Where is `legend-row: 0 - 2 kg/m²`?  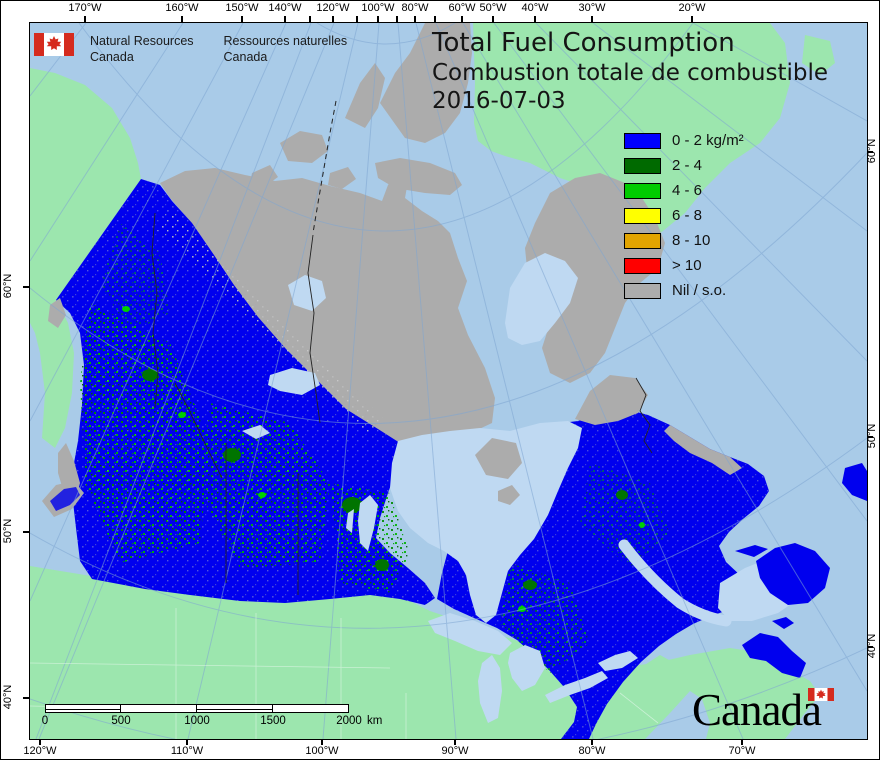 legend-row: 0 - 2 kg/m² is located at coordinates (684, 140).